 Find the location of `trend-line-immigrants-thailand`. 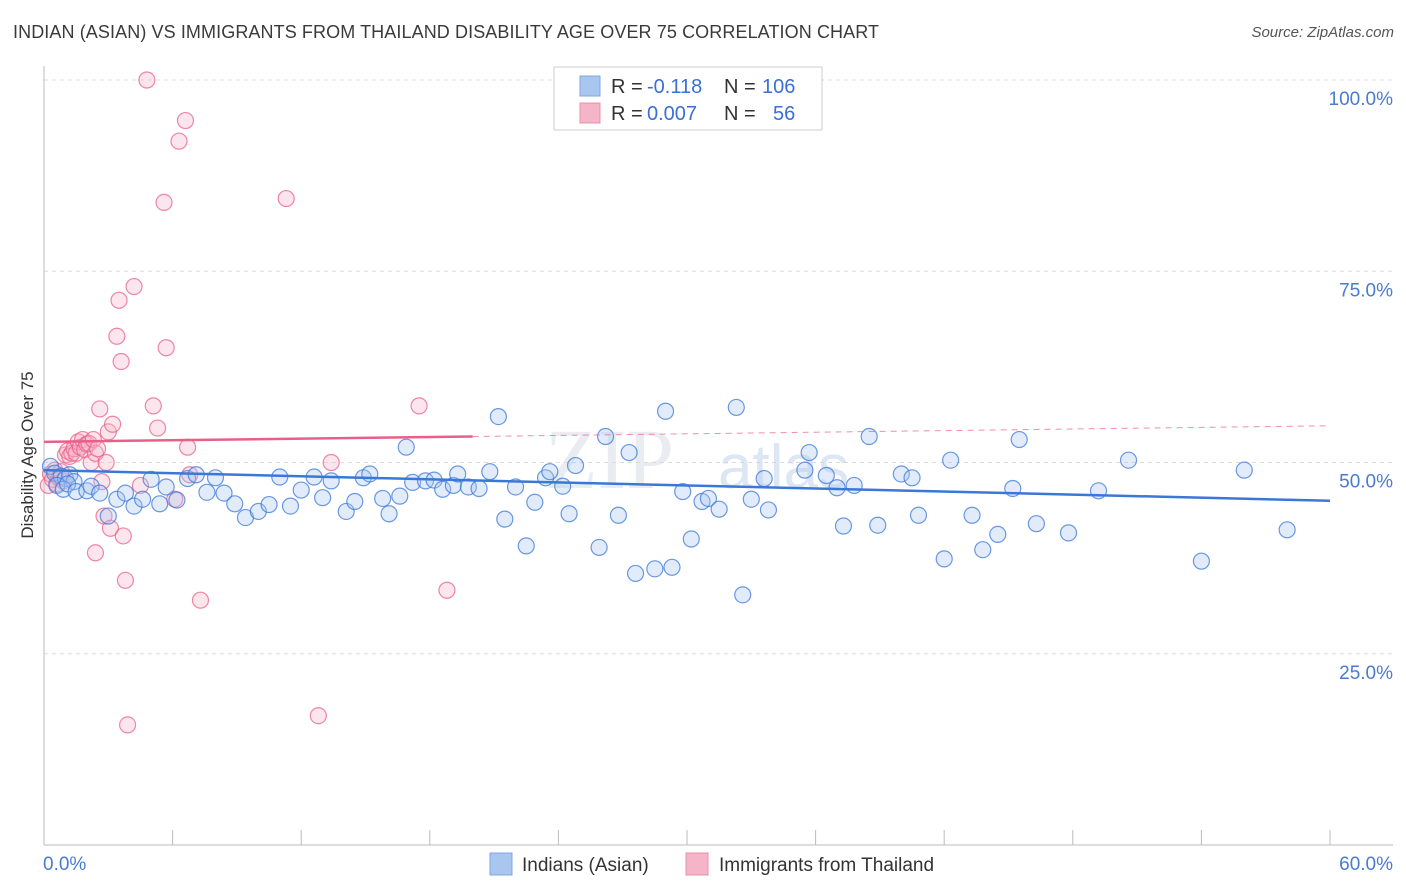

trend-line-immigrants-thailand is located at coordinates (258, 439).